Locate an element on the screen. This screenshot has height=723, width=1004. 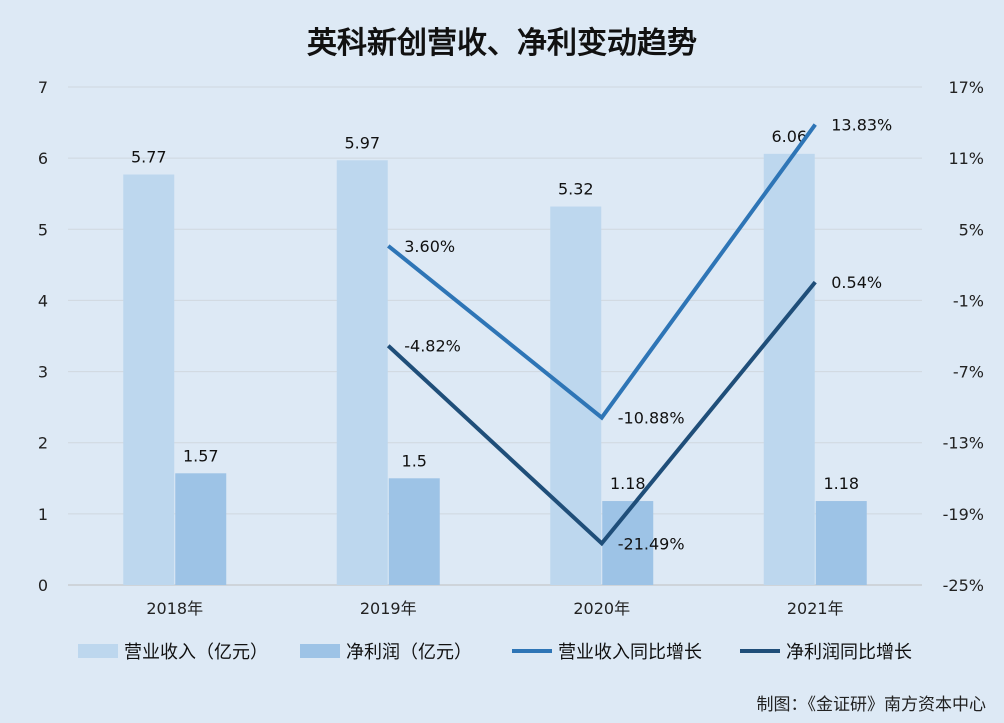
x-tick-label: 2020年 is located at coordinates (601, 608).